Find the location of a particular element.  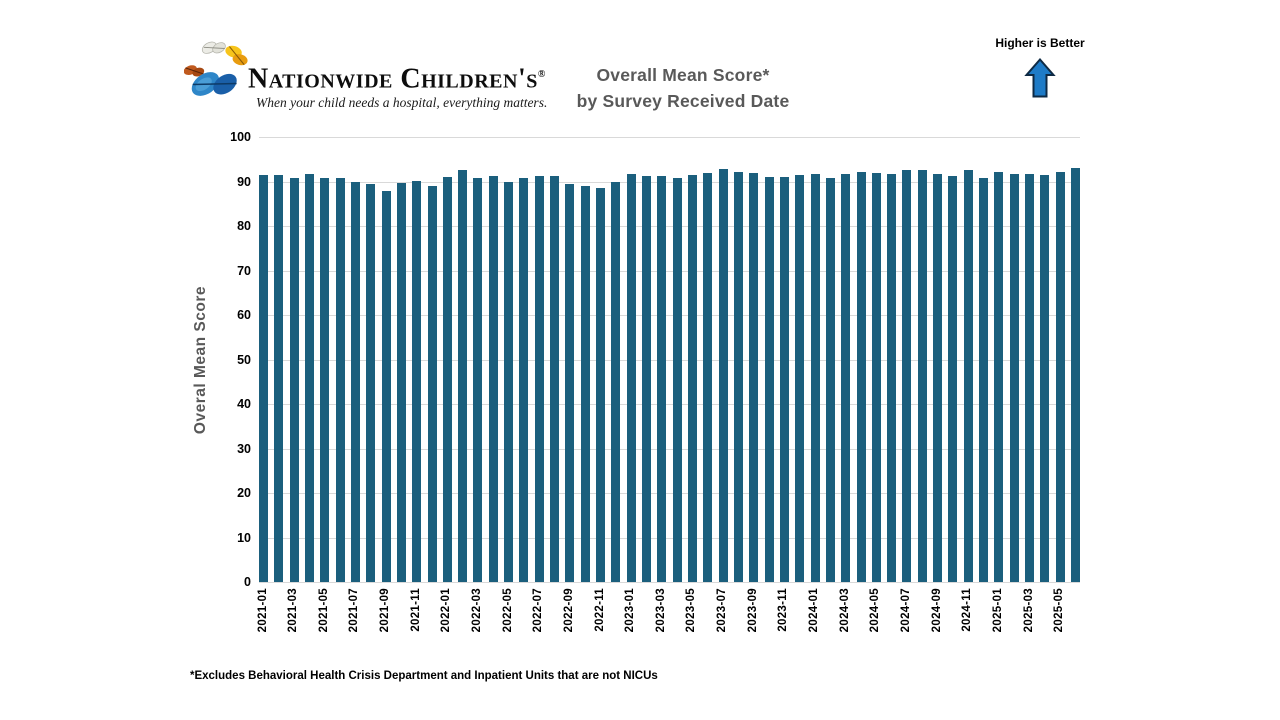

white-butterfly-icon is located at coordinates (213, 47).